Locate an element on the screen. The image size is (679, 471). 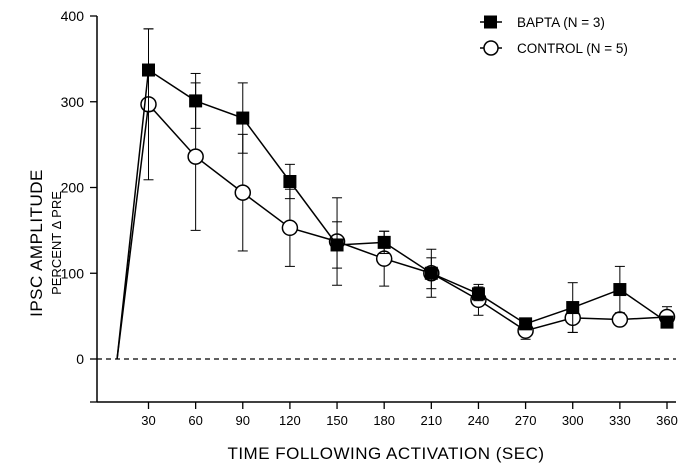
x-tick-label: 270 is located at coordinates (526, 420).